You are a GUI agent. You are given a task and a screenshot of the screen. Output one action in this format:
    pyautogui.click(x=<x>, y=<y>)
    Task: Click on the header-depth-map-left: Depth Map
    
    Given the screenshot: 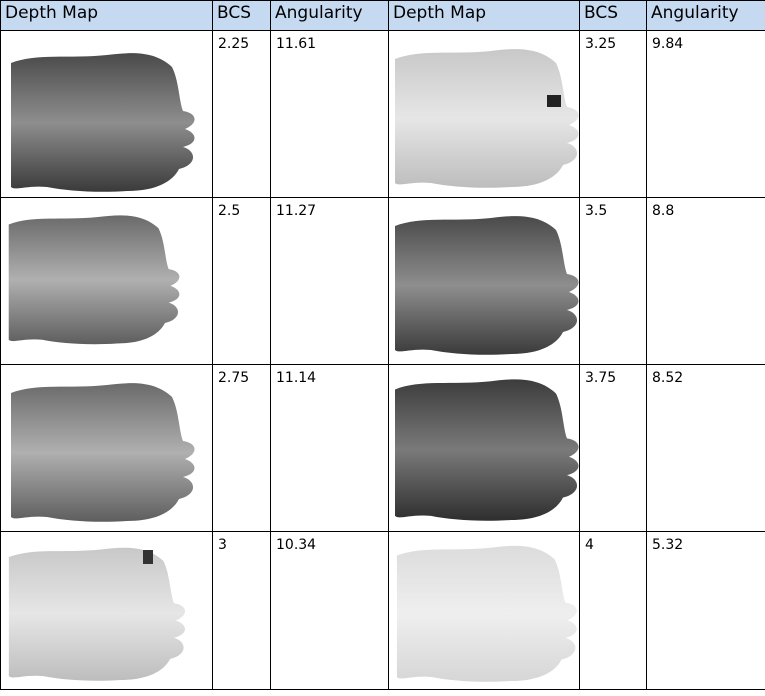 What is the action you would take?
    pyautogui.click(x=106, y=15)
    